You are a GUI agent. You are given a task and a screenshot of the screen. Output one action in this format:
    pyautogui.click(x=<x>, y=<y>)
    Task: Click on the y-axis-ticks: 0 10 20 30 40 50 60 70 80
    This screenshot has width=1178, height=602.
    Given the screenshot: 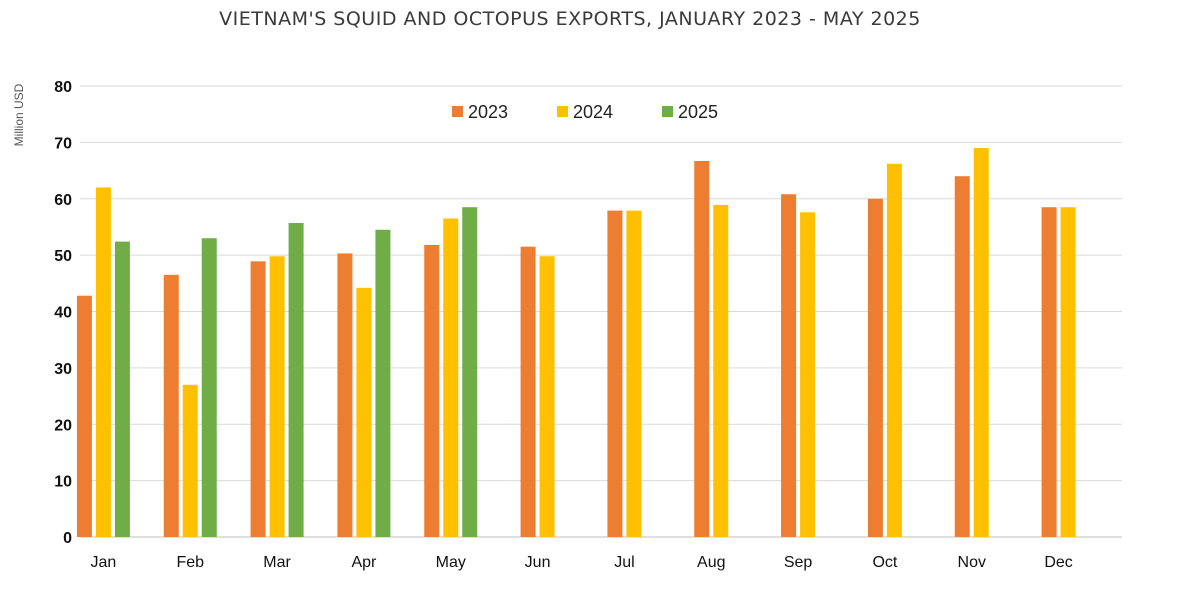 What is the action you would take?
    pyautogui.click(x=63, y=313)
    